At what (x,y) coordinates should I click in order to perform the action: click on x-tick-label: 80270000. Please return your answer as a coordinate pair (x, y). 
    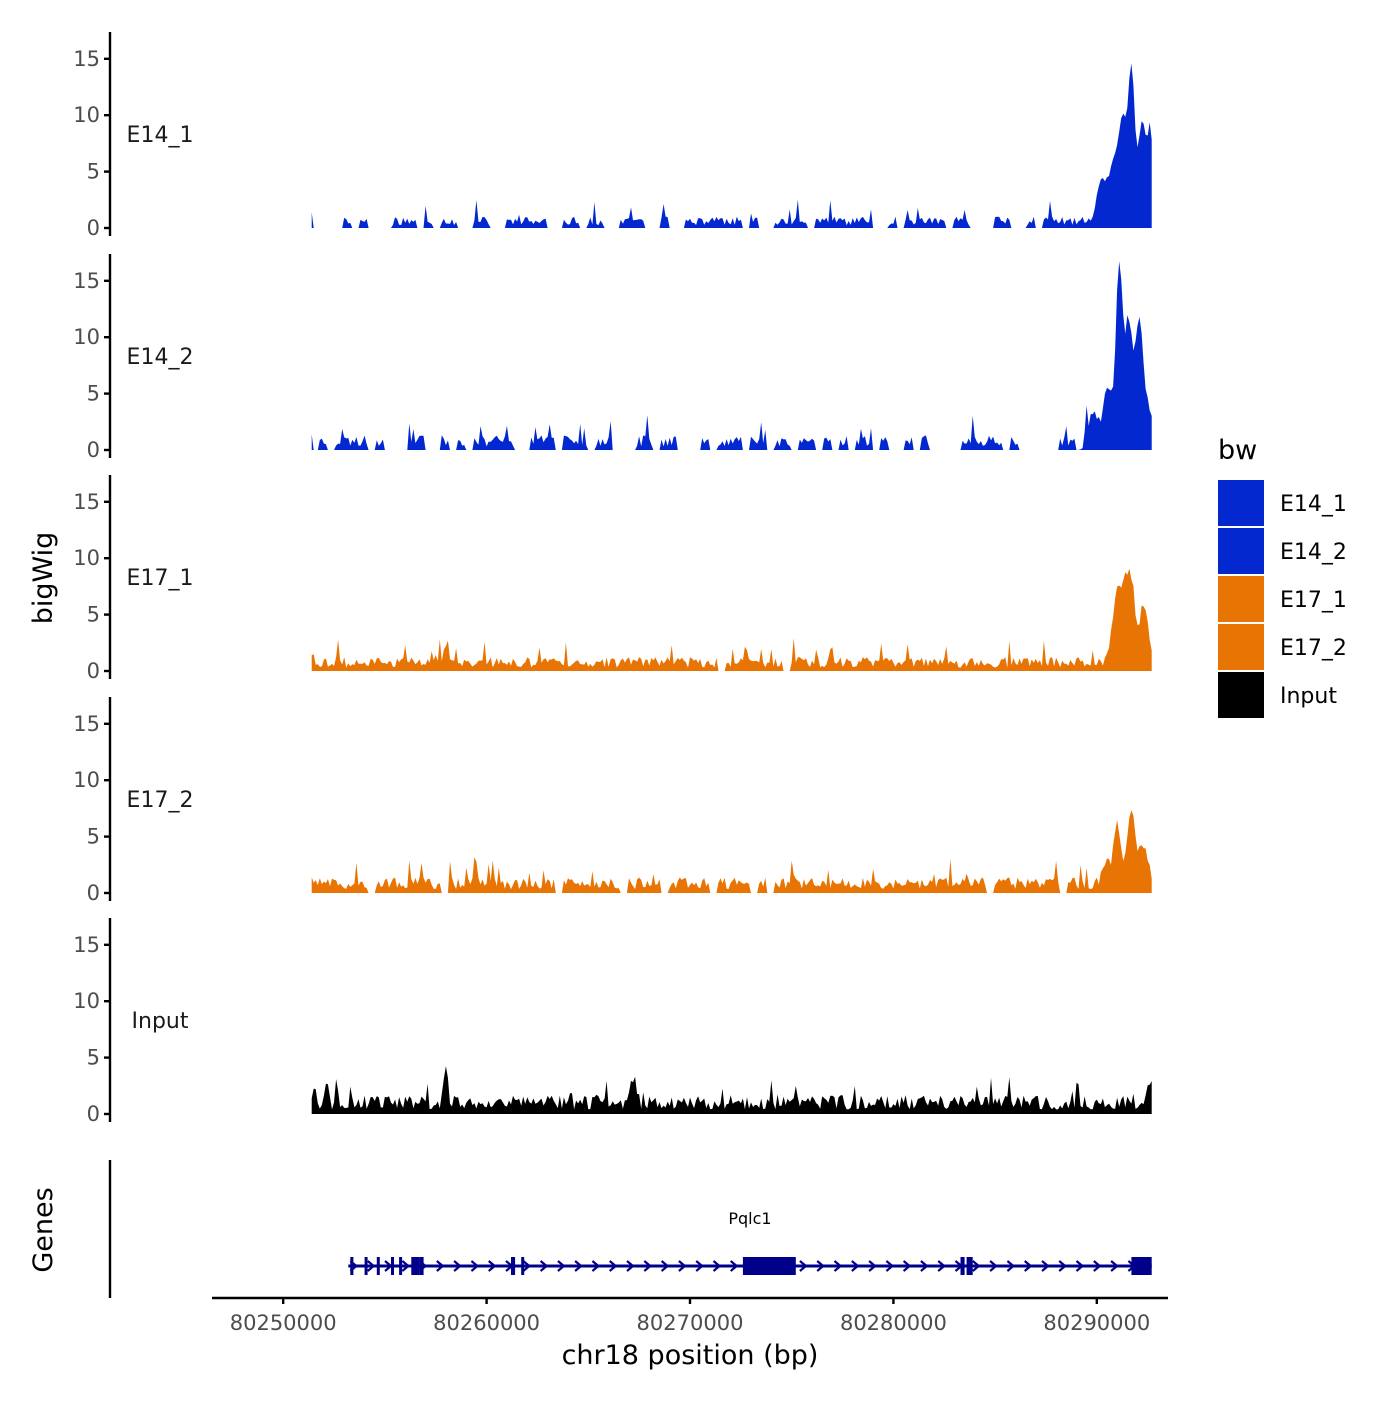
    Looking at the image, I should click on (690, 1323).